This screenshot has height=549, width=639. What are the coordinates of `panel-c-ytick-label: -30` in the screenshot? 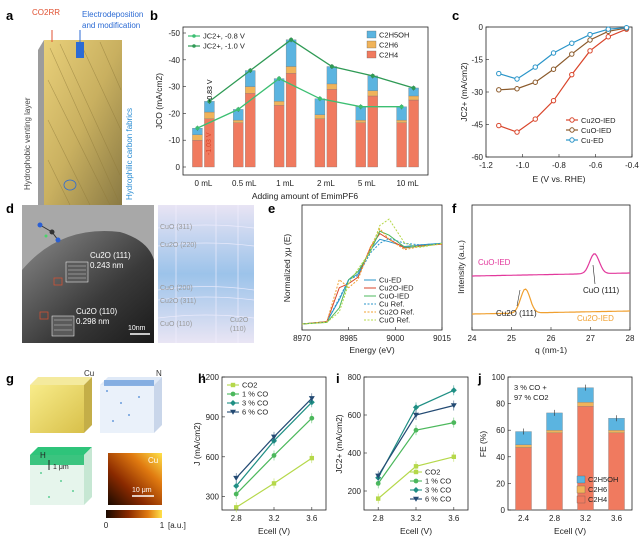 It's located at (477, 92).